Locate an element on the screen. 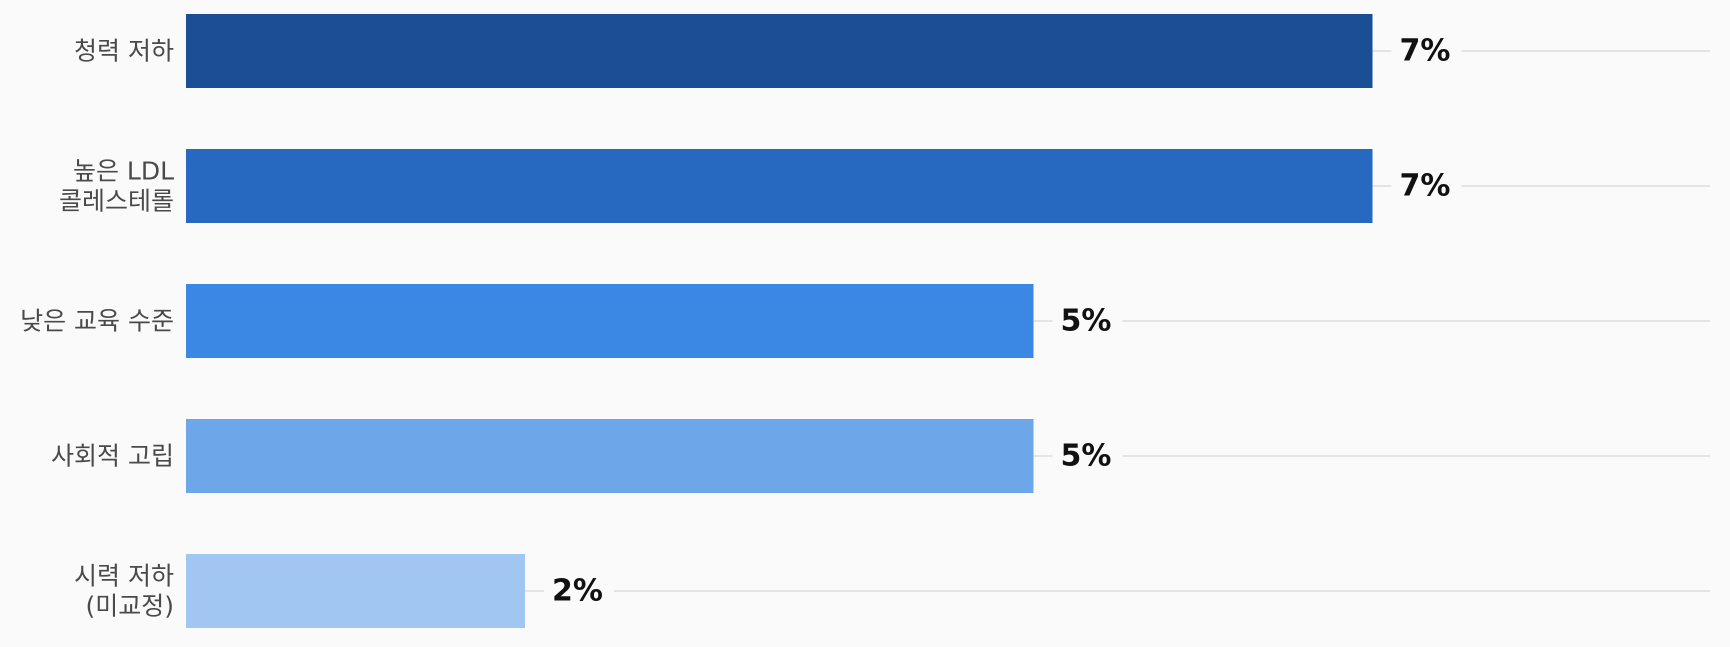 This screenshot has width=1730, height=647. category-label: 시력 저하 (미교정) is located at coordinates (124, 591).